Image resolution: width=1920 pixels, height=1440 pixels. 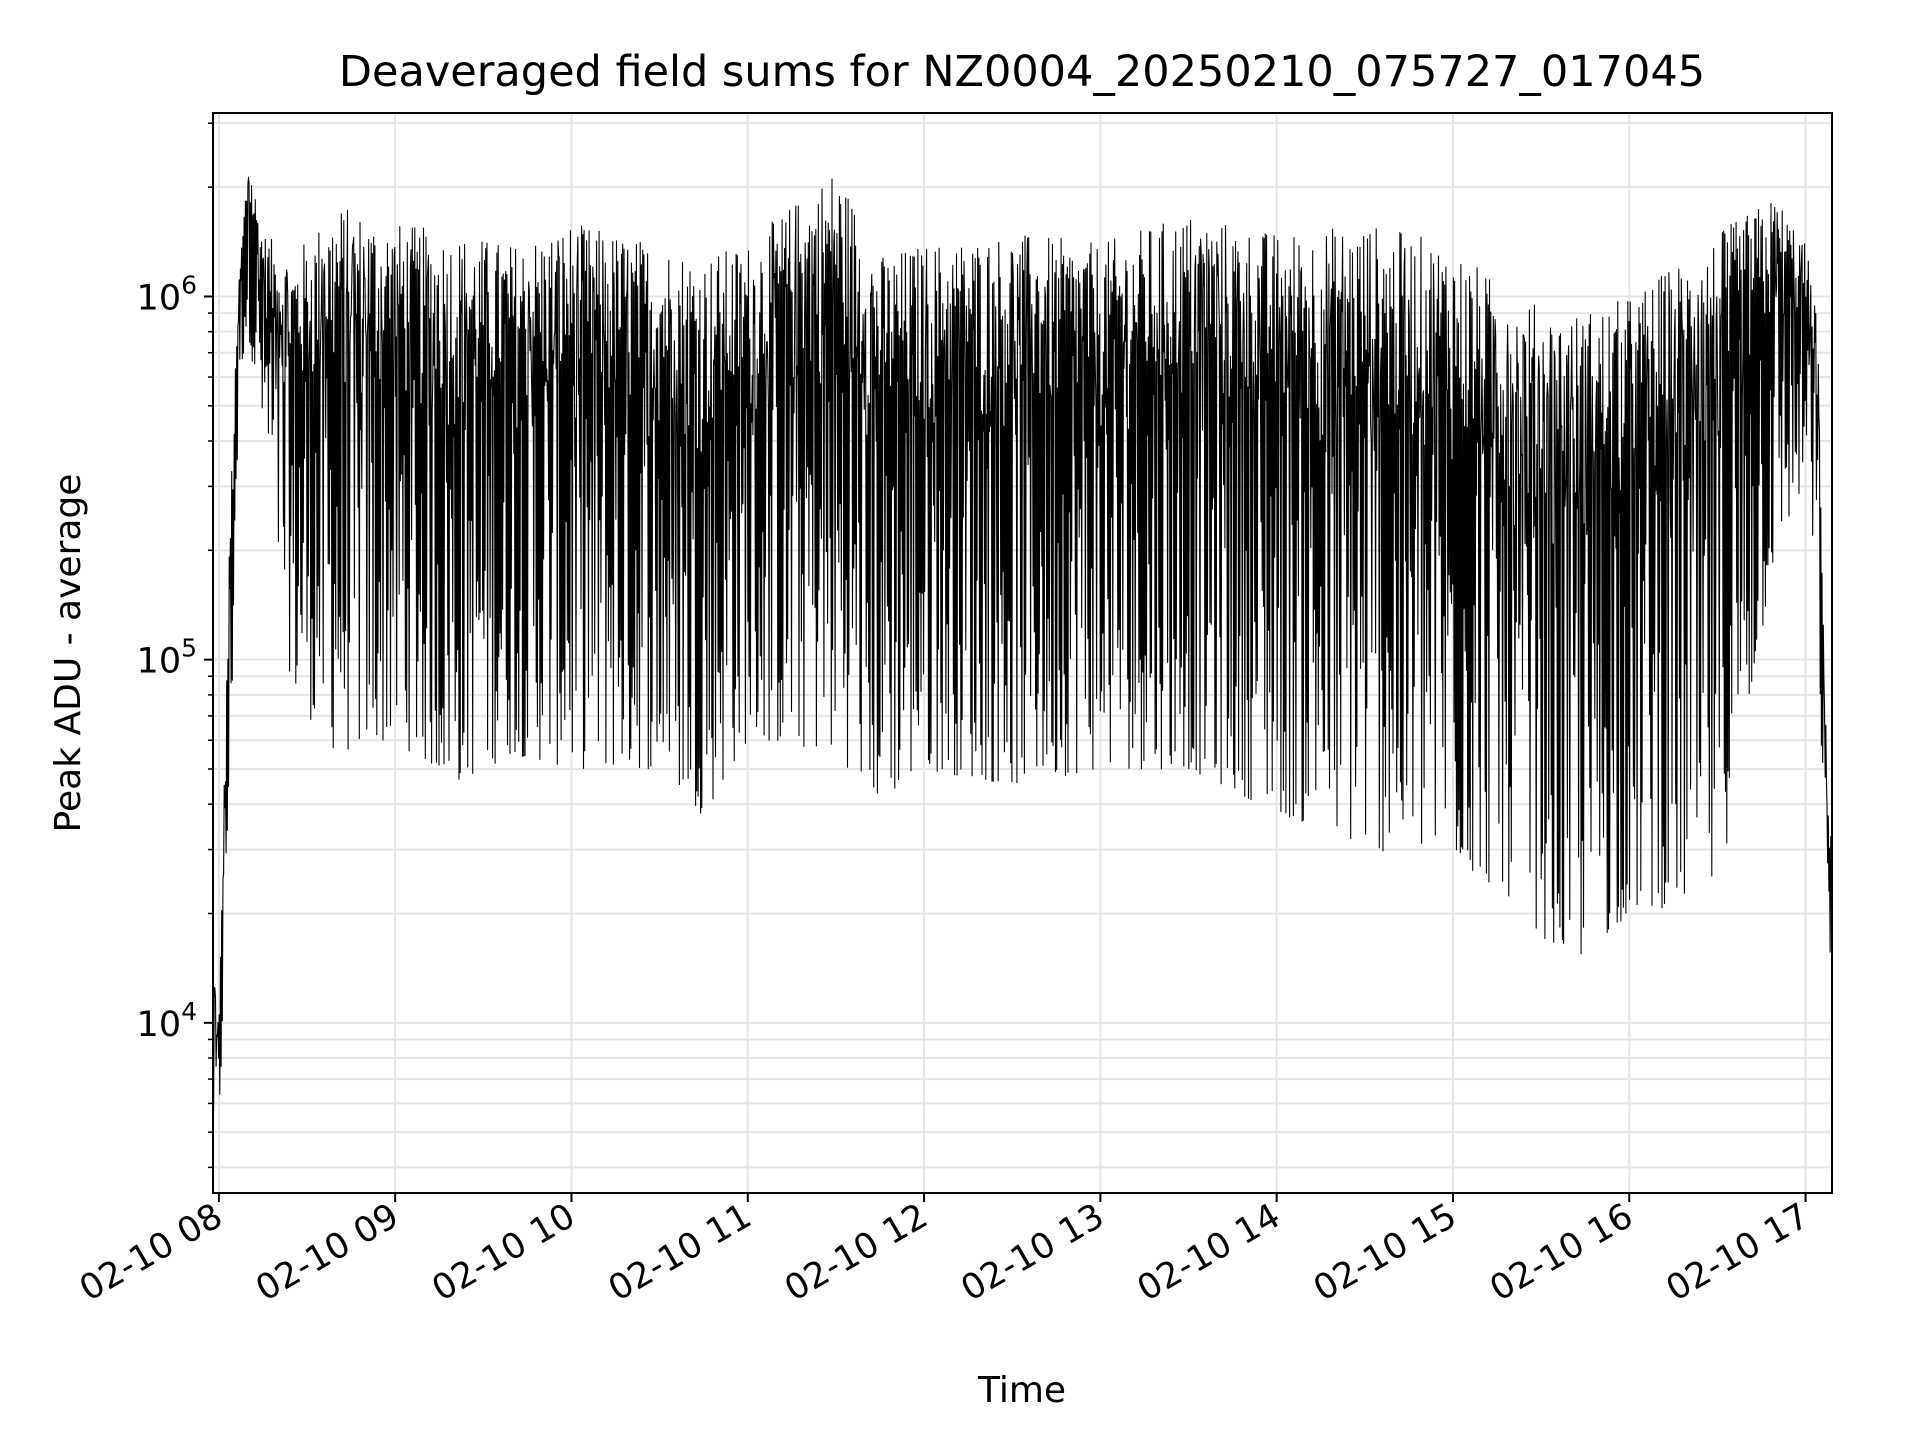 I want to click on x-tick-label: 02-10 09, so click(x=327, y=1252).